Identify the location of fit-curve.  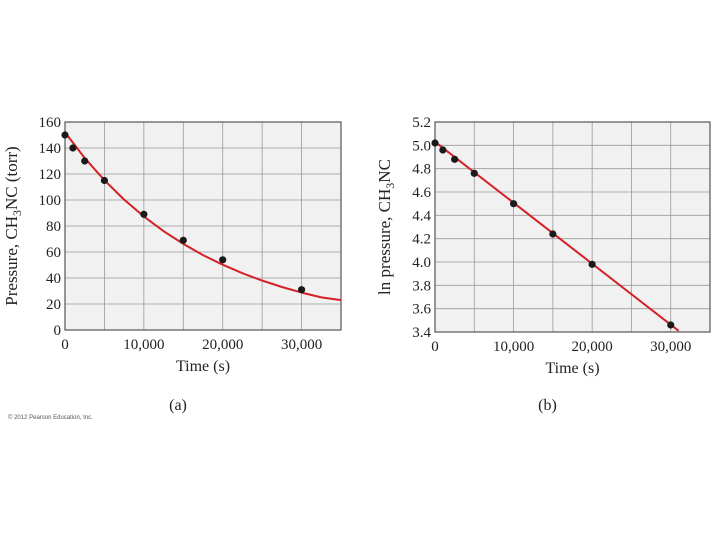
(203, 216).